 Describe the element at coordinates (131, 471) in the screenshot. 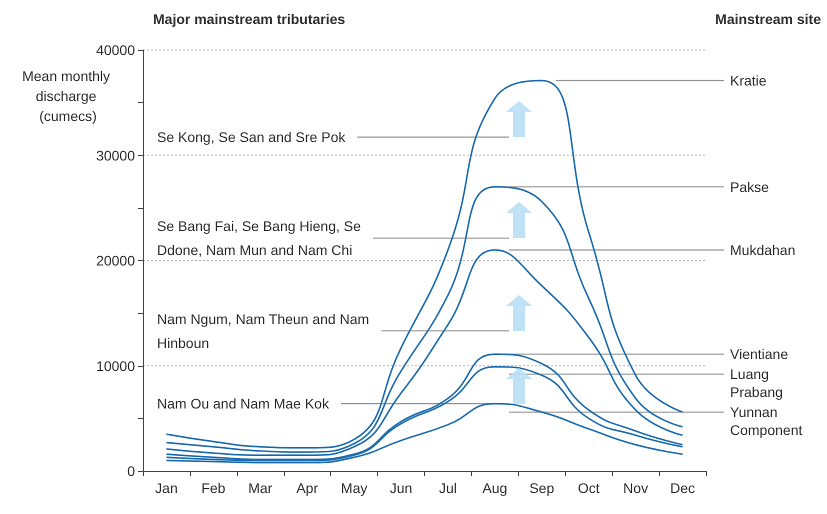

I see `y-tick-label: 0` at that location.